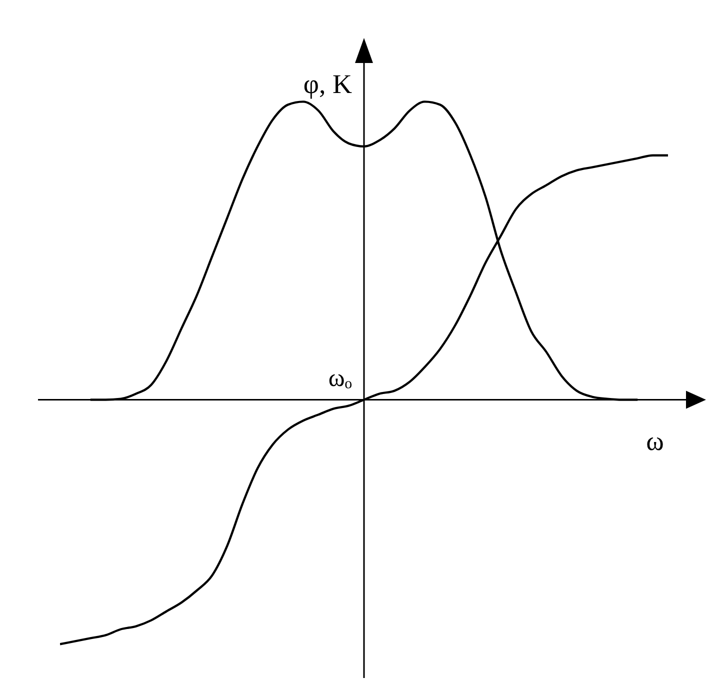 The width and height of the screenshot is (715, 699). I want to click on x-axis-title: ω, so click(655, 441).